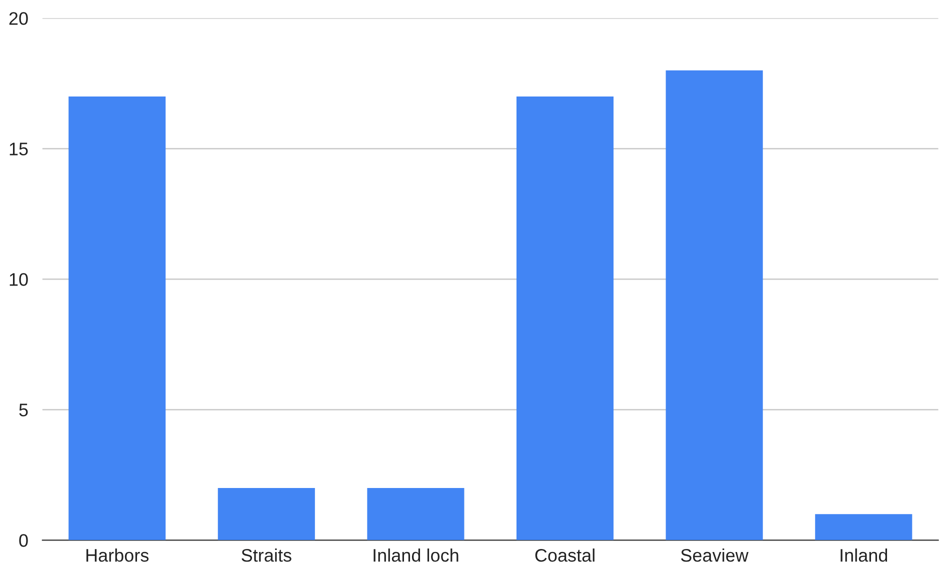 The height and width of the screenshot is (568, 943). Describe the element at coordinates (864, 555) in the screenshot. I see `x-tick-label: Inland` at that location.